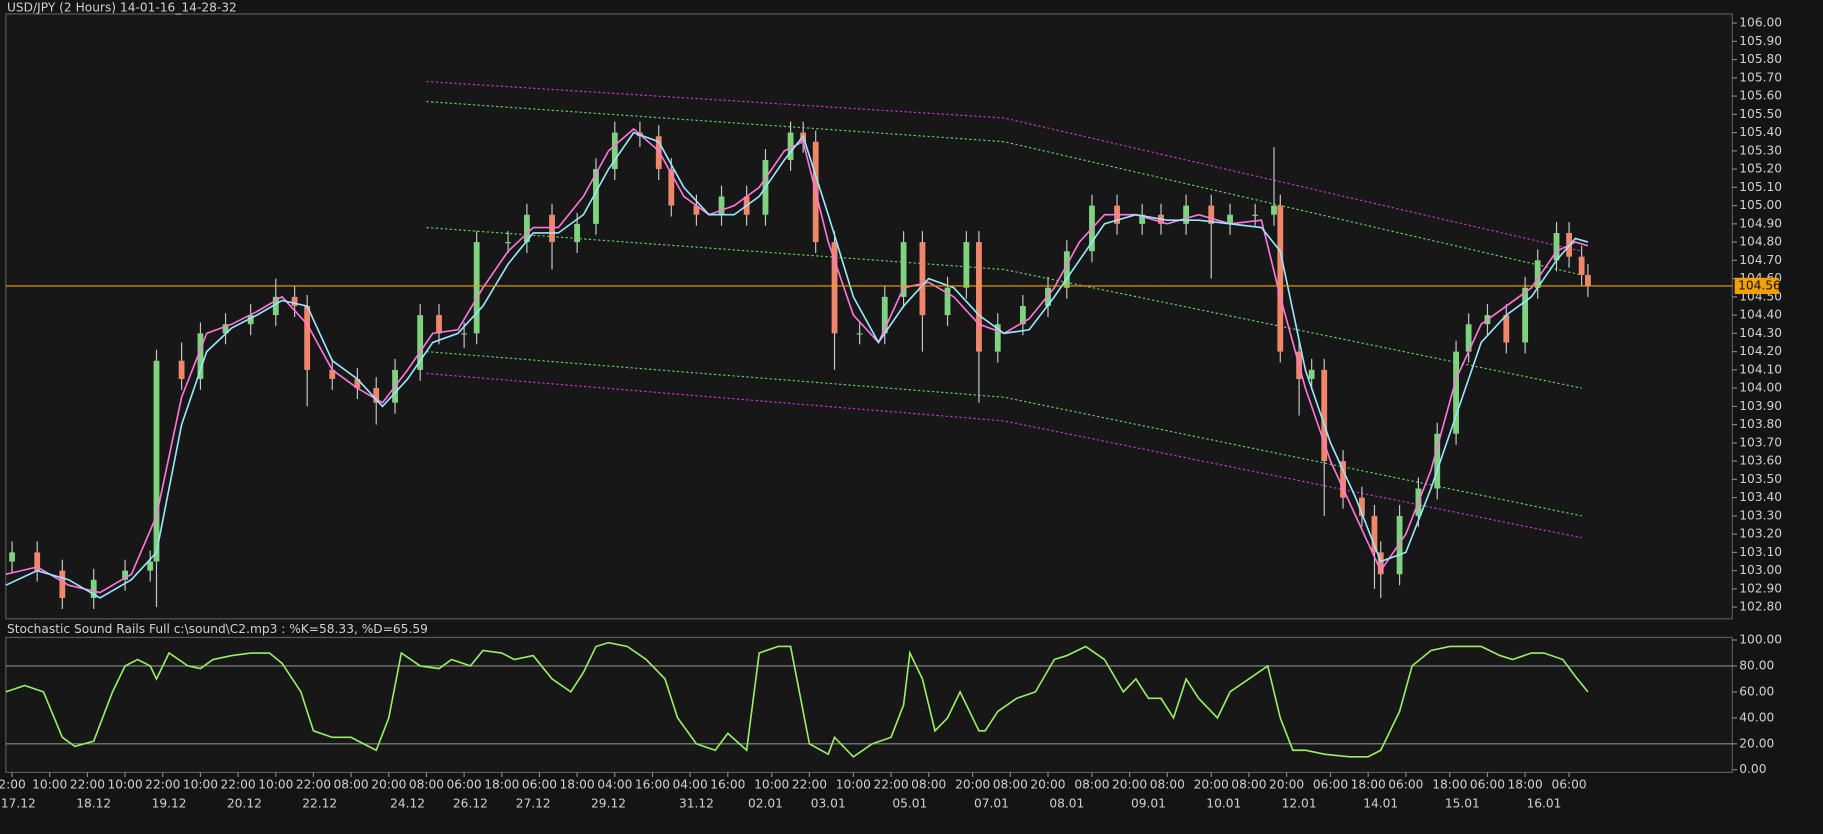  I want to click on y-tick-label: 105.10, so click(1760, 187).